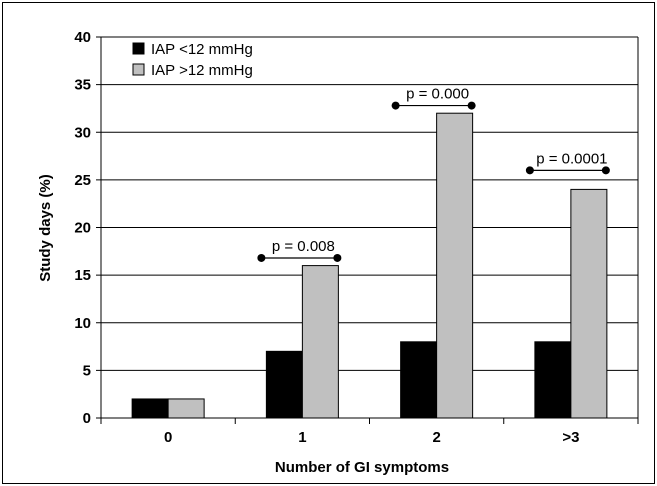 The image size is (657, 486). What do you see at coordinates (82, 275) in the screenshot?
I see `y-tick-label: 15` at bounding box center [82, 275].